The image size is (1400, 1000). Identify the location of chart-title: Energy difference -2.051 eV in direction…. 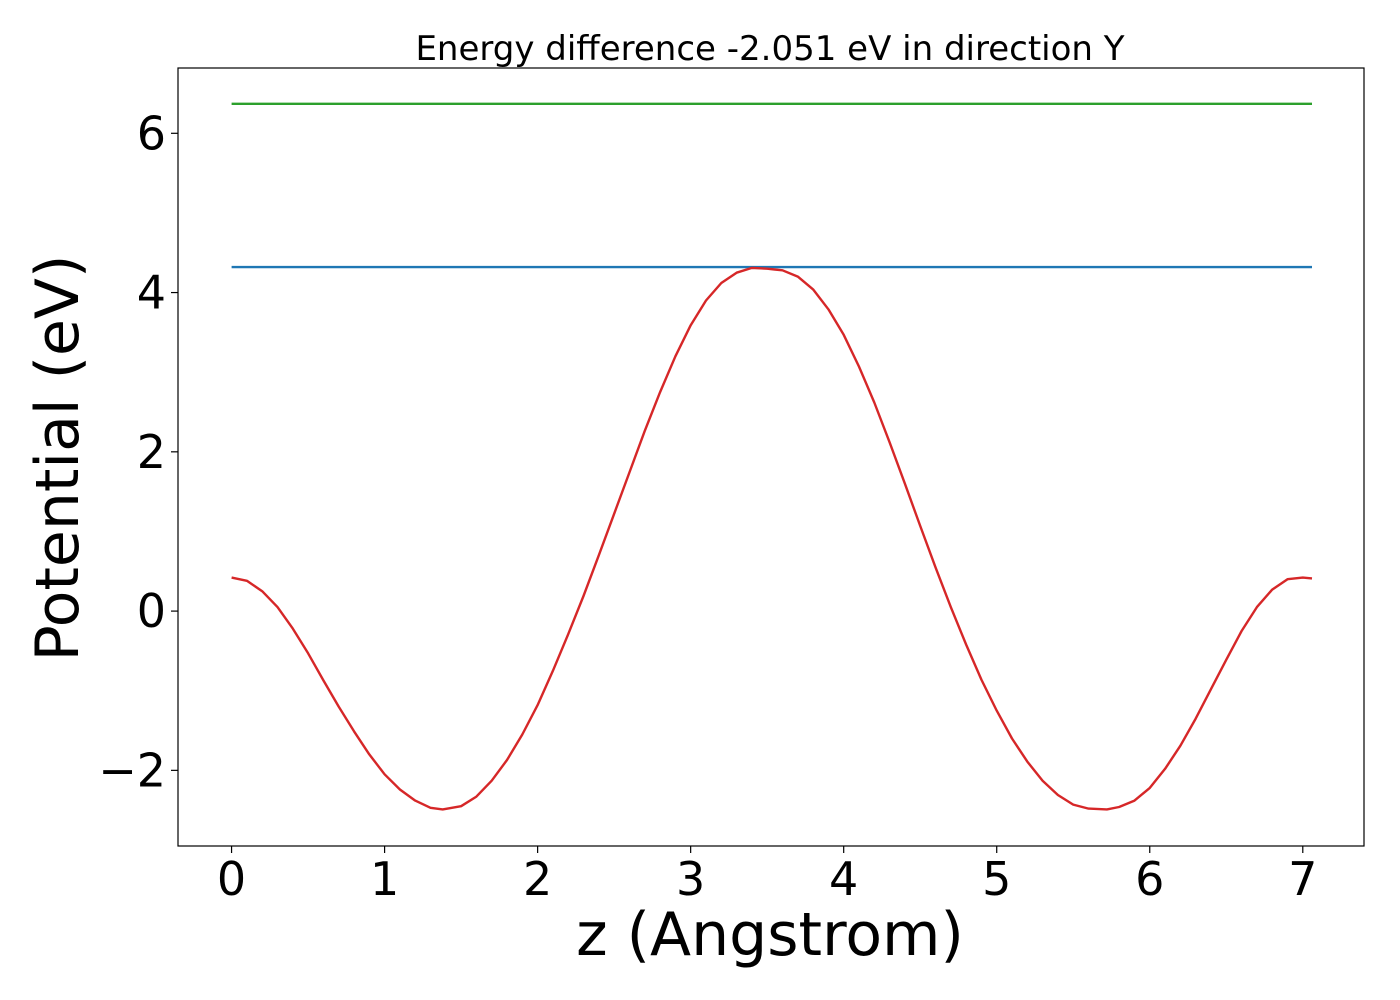
(769, 49).